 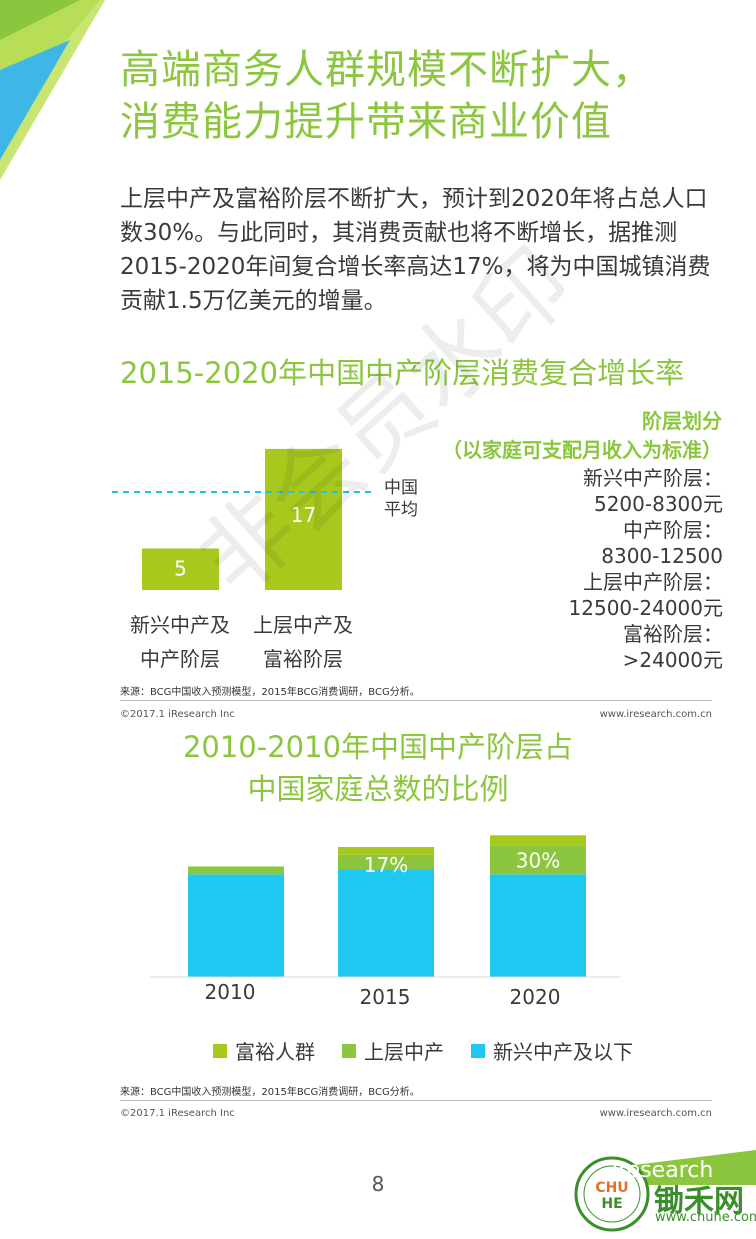 I want to click on tier-line: 新兴中产阶层：, so click(x=653, y=478).